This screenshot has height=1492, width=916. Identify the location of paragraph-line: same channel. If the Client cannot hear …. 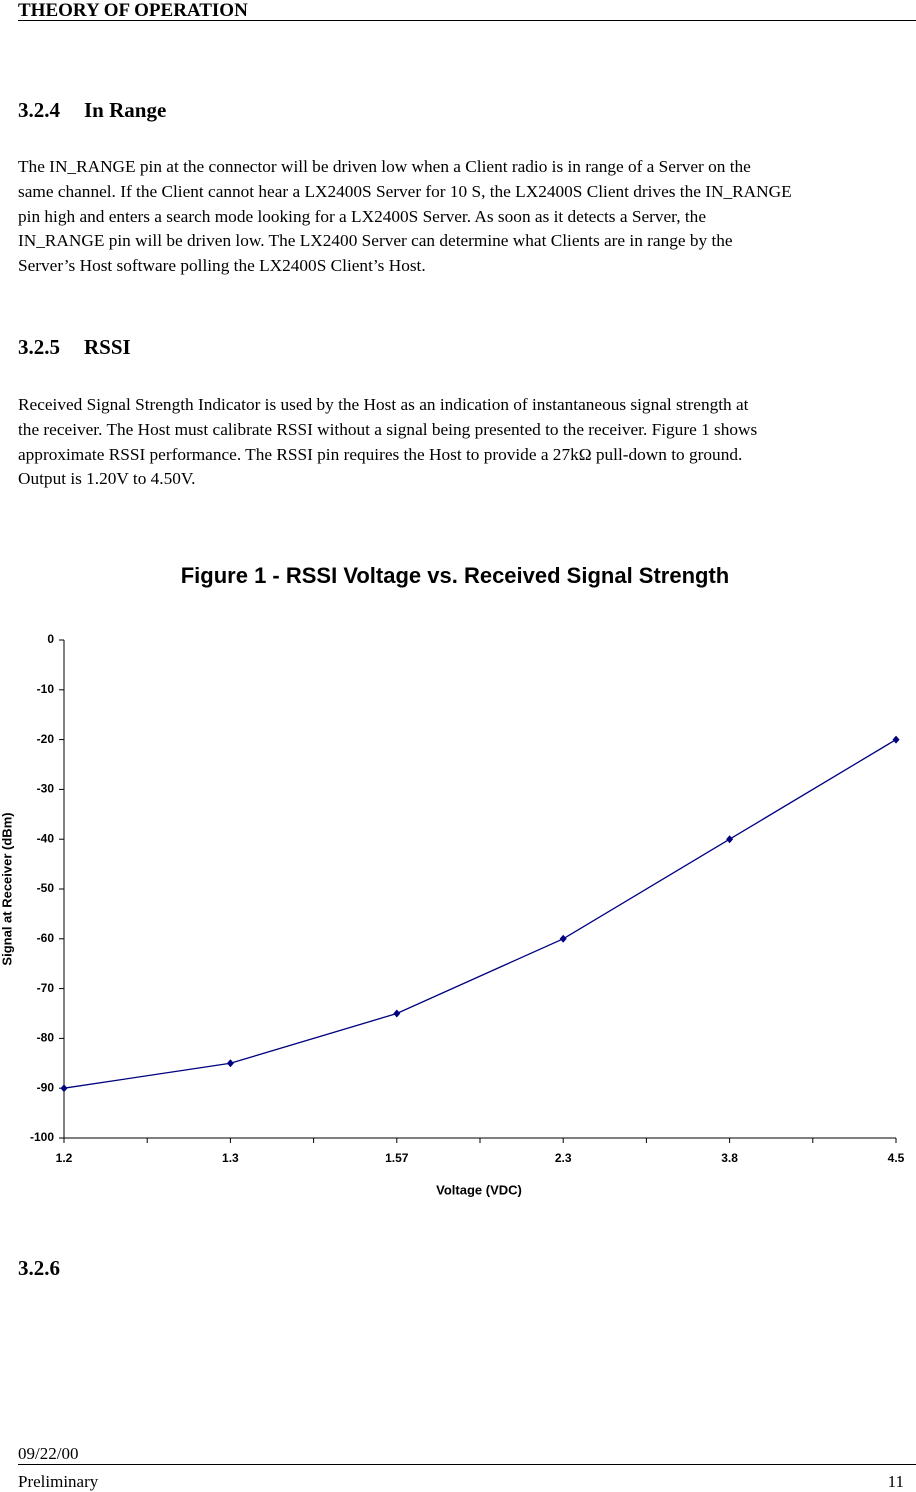
(405, 191).